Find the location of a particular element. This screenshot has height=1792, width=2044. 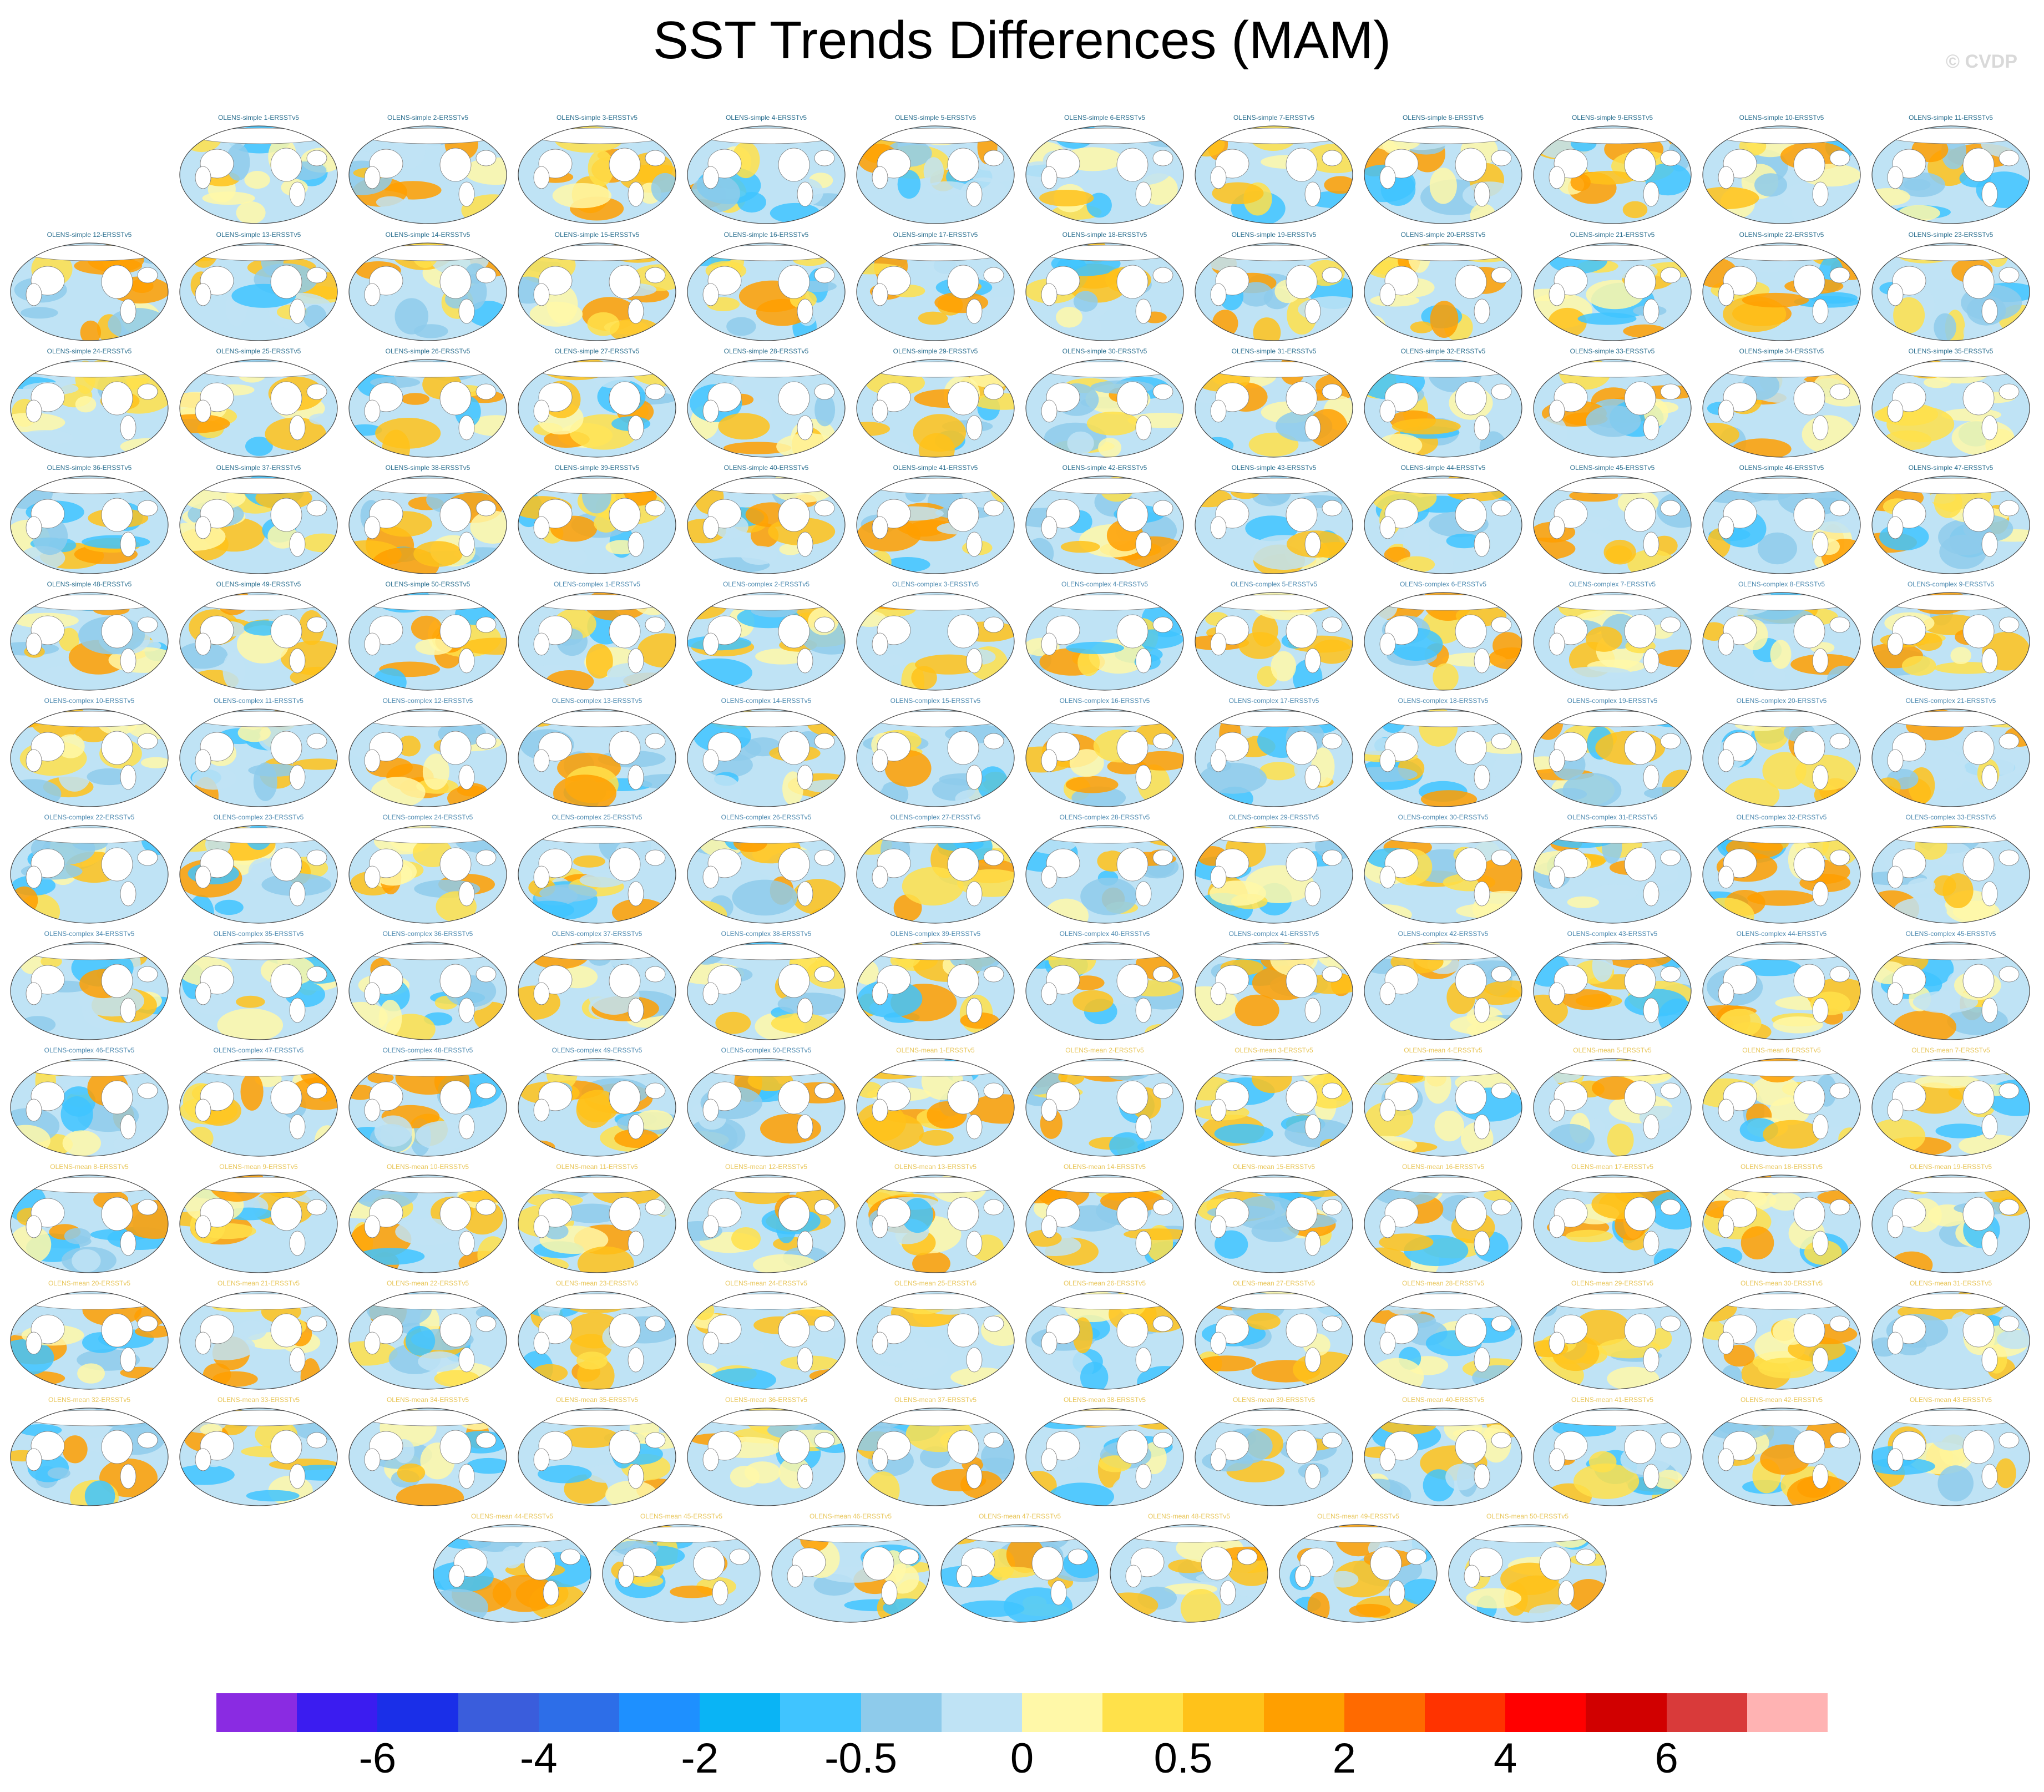

panel-title: OLENS-mean 20-ERSSTv5 is located at coordinates (89, 1283).